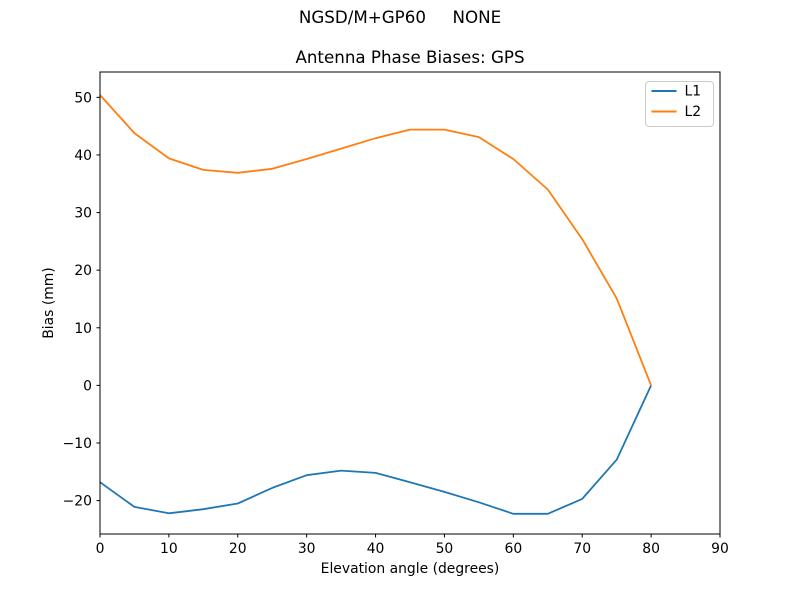 This screenshot has height=600, width=800. I want to click on x-tick-label: 20, so click(238, 549).